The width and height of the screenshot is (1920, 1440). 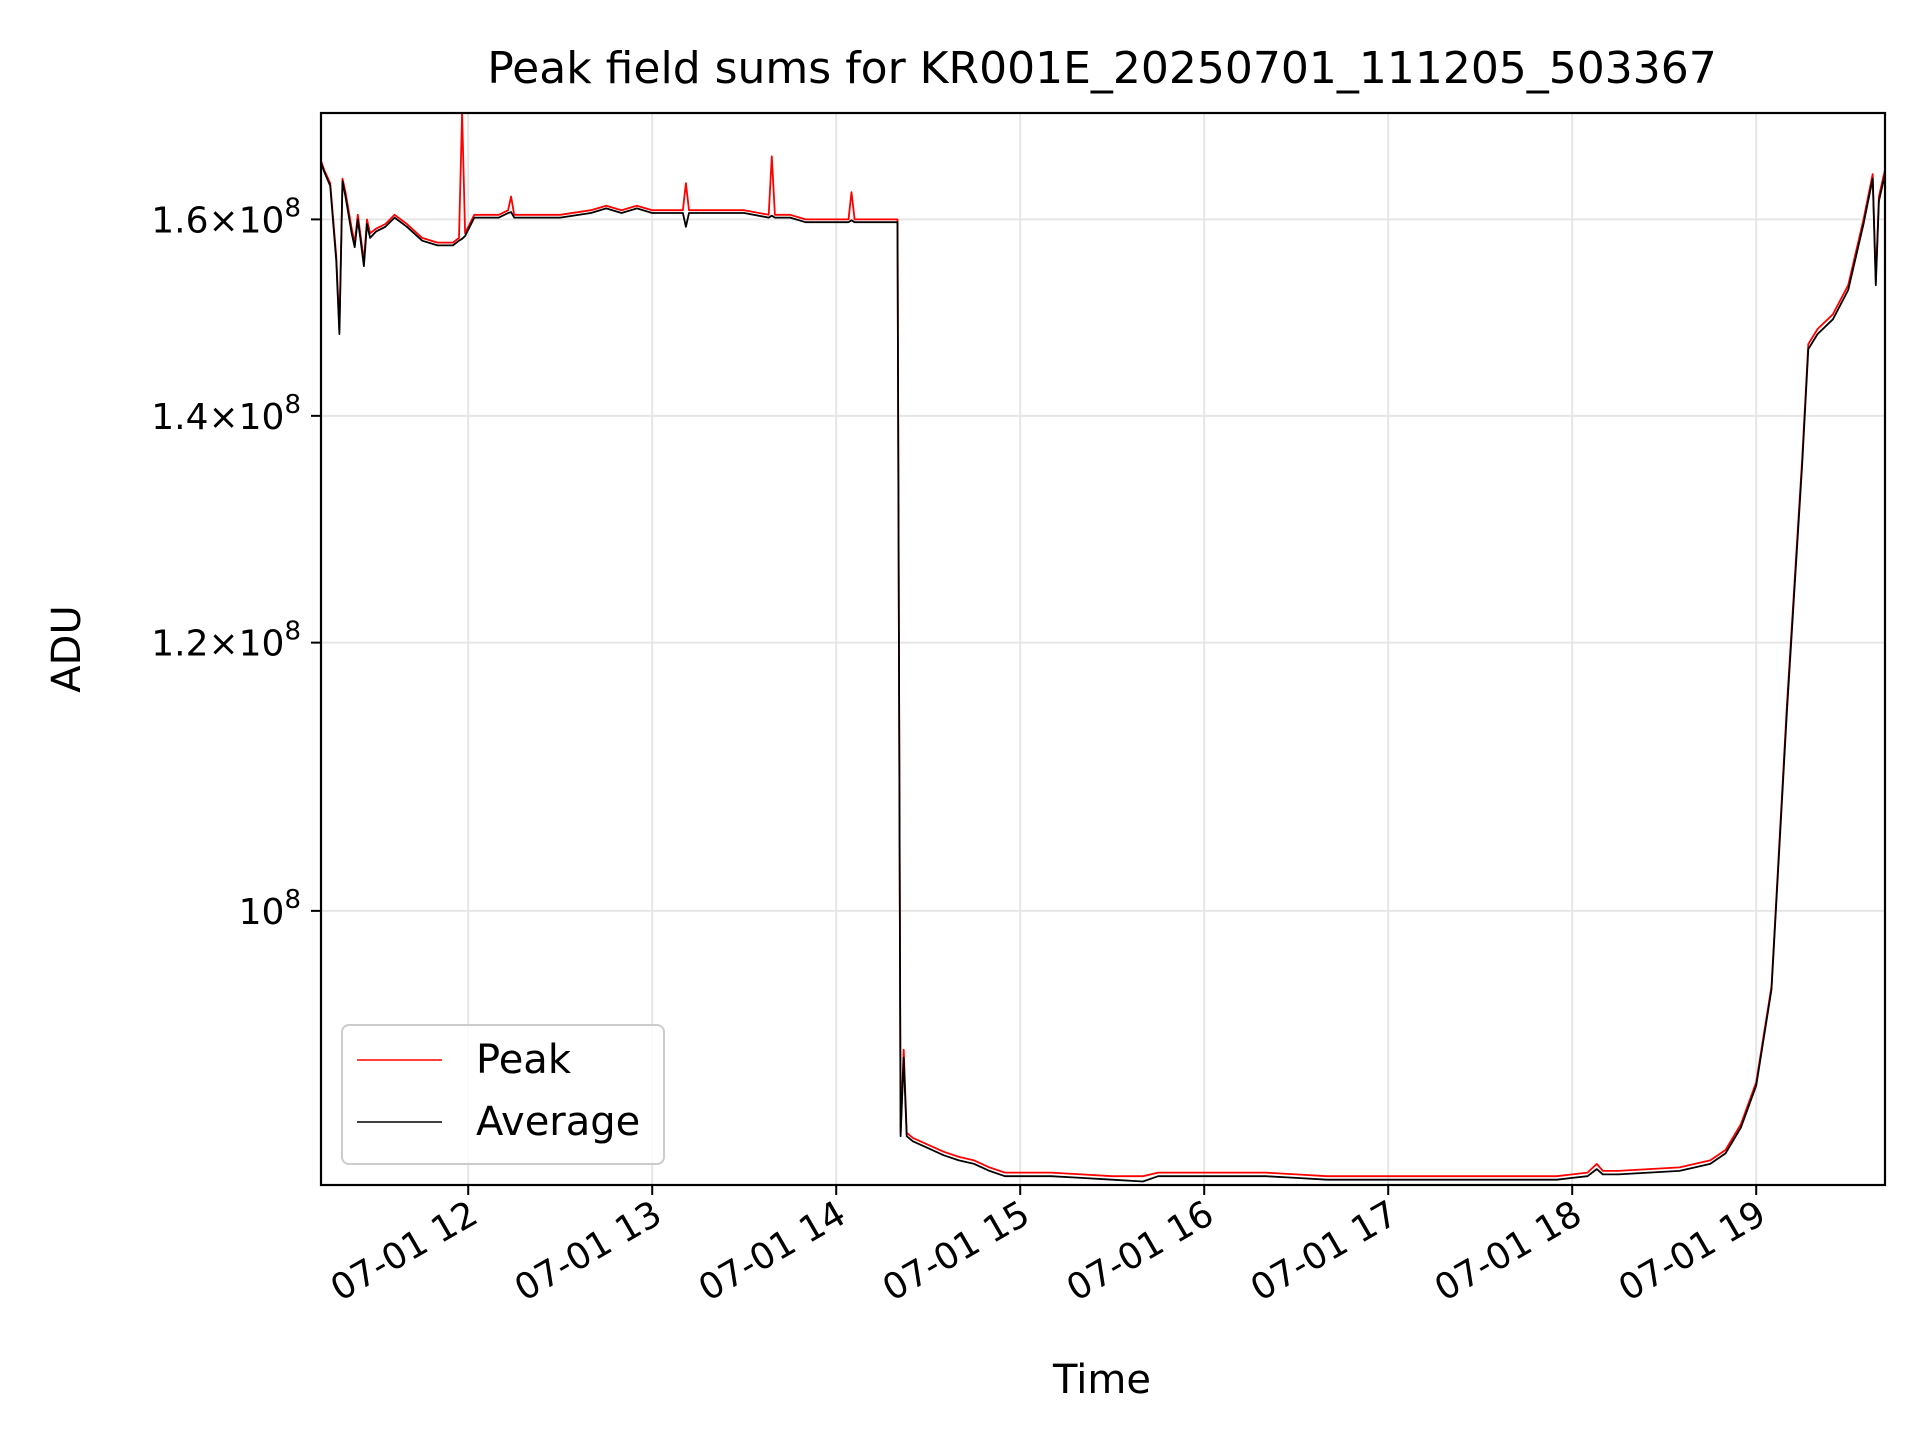 What do you see at coordinates (67, 648) in the screenshot?
I see `y-axis-label: ADU` at bounding box center [67, 648].